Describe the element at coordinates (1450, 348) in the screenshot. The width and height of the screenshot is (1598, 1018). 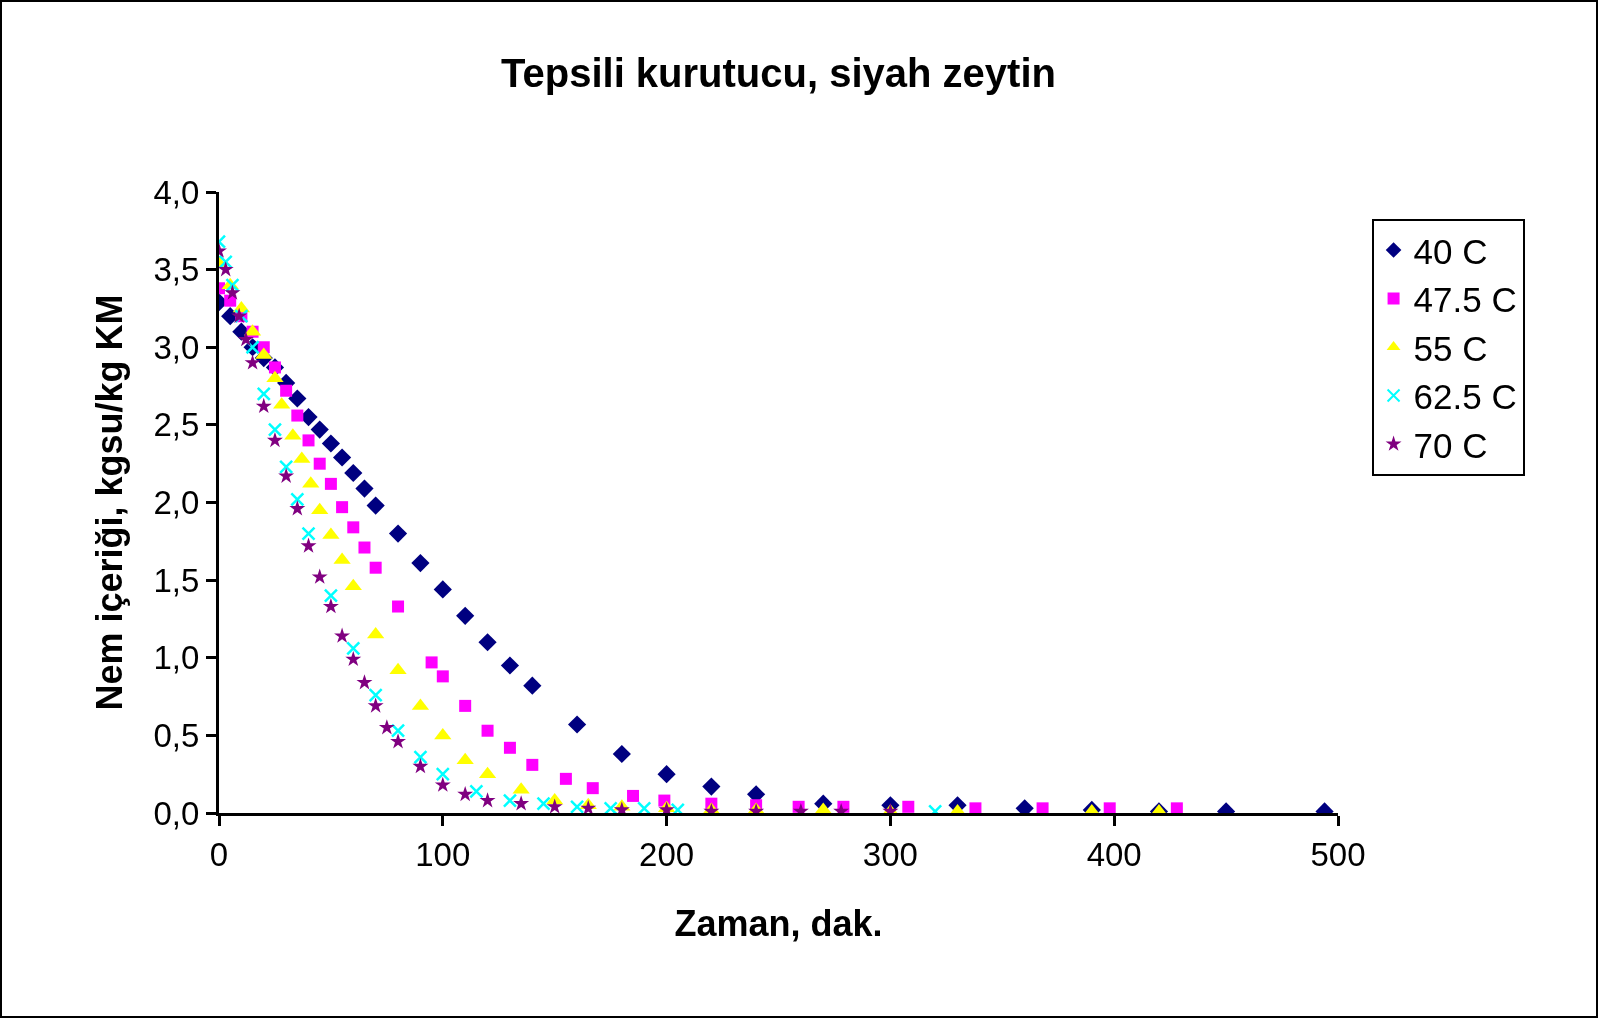
I see `legend-label: 55 C` at that location.